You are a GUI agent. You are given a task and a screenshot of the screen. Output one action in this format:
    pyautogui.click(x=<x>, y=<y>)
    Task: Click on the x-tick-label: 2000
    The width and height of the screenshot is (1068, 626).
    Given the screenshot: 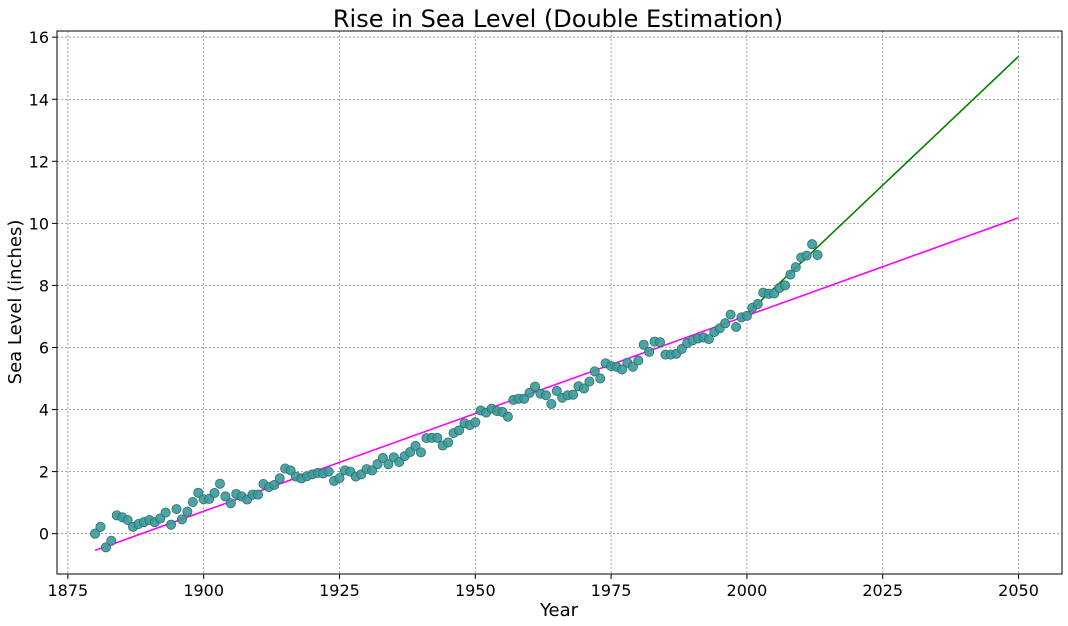 What is the action you would take?
    pyautogui.click(x=747, y=590)
    